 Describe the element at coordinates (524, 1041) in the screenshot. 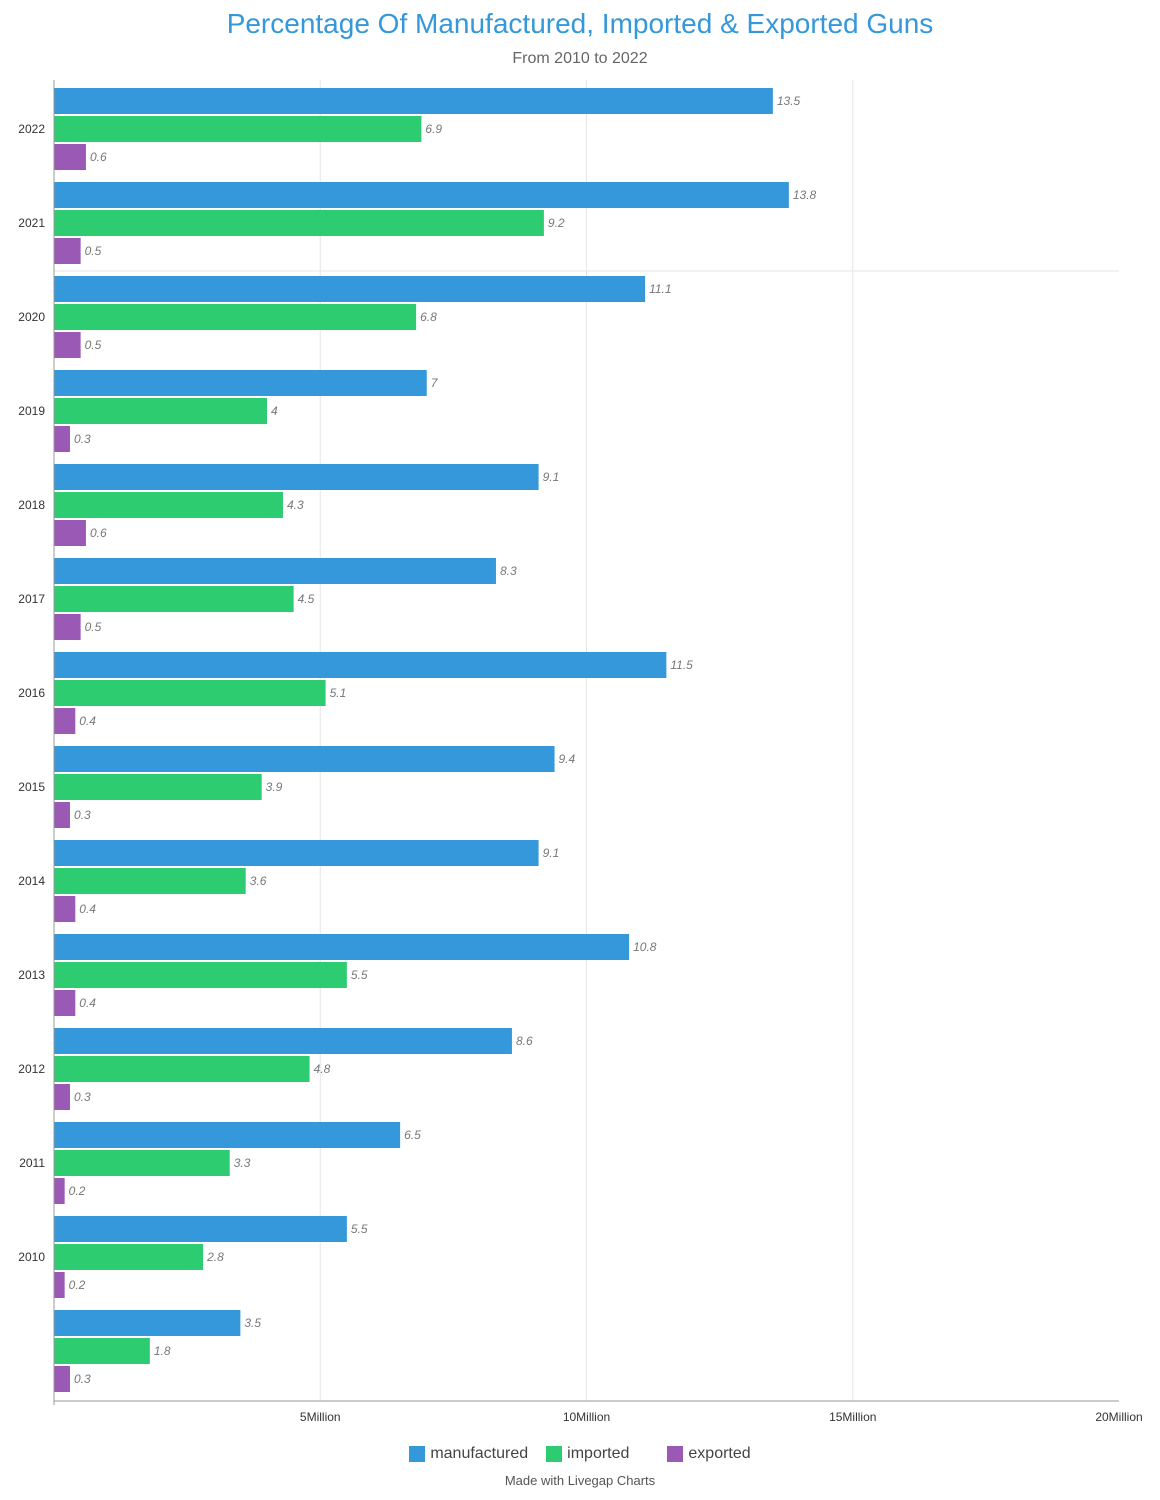

I see `data-label-manufactured: 8.6` at that location.